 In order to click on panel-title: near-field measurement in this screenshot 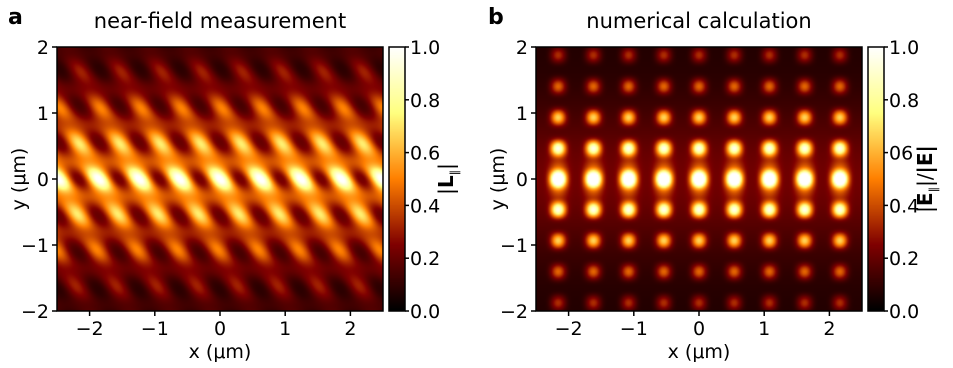, I will do `click(220, 21)`.